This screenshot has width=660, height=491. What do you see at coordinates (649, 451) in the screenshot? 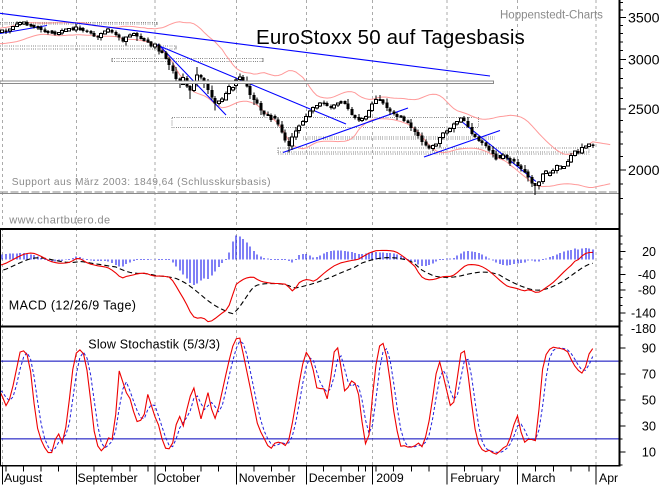
I see `svg-text: 10` at bounding box center [649, 451].